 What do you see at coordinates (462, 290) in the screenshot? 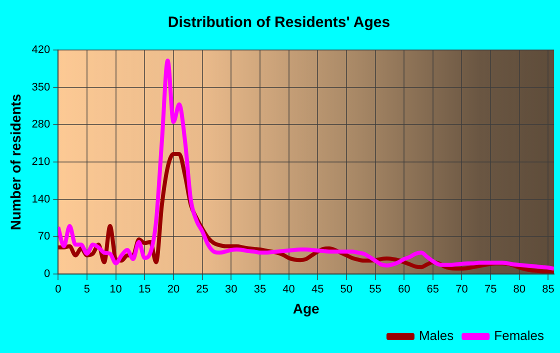
I see `x-tick-label: 70` at bounding box center [462, 290].